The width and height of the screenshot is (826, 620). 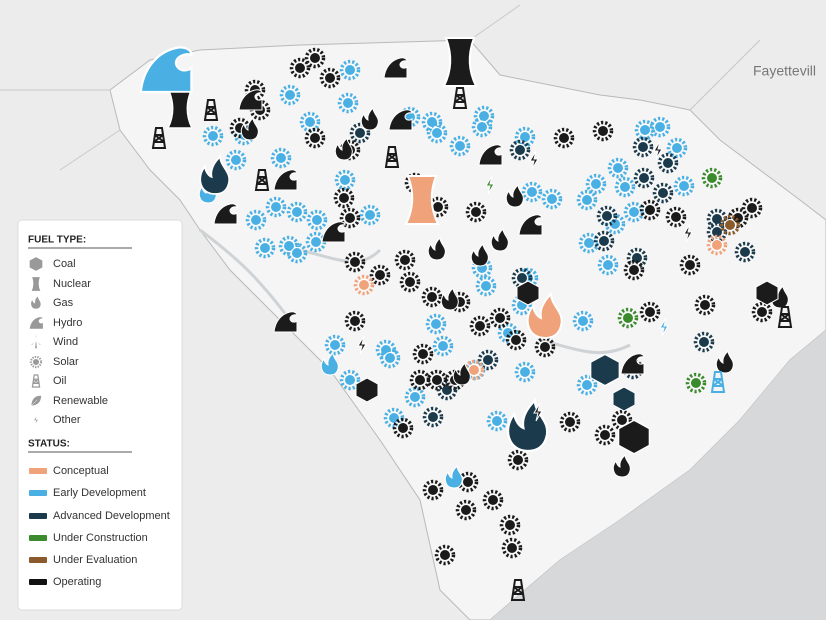 I want to click on legend-item: Coal, so click(x=64, y=264).